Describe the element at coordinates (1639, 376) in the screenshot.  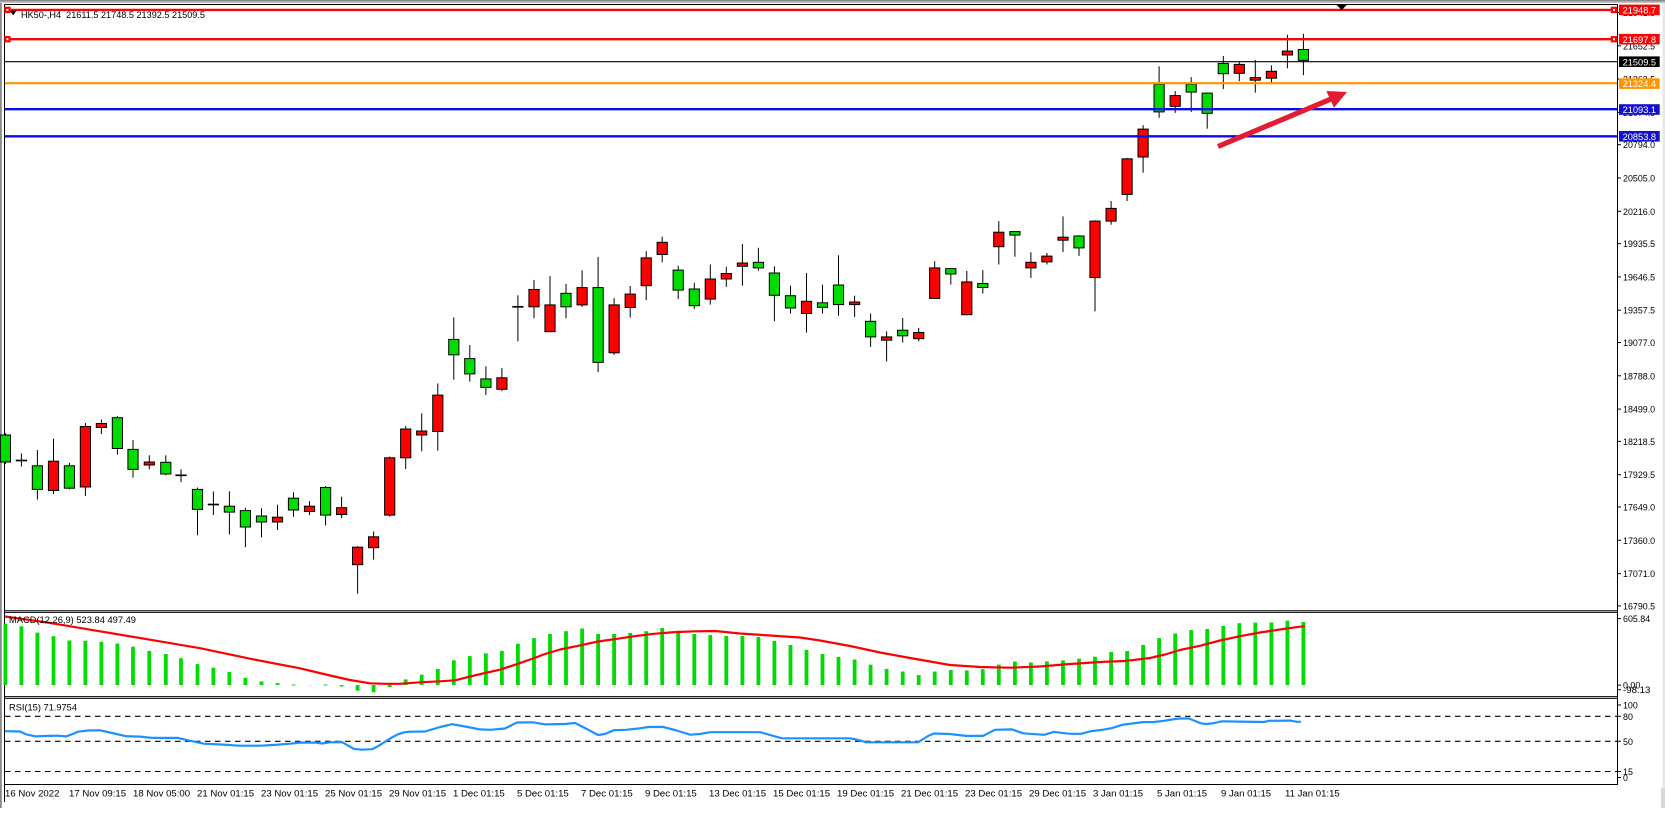
I see `svg-text: 18788.0` at that location.